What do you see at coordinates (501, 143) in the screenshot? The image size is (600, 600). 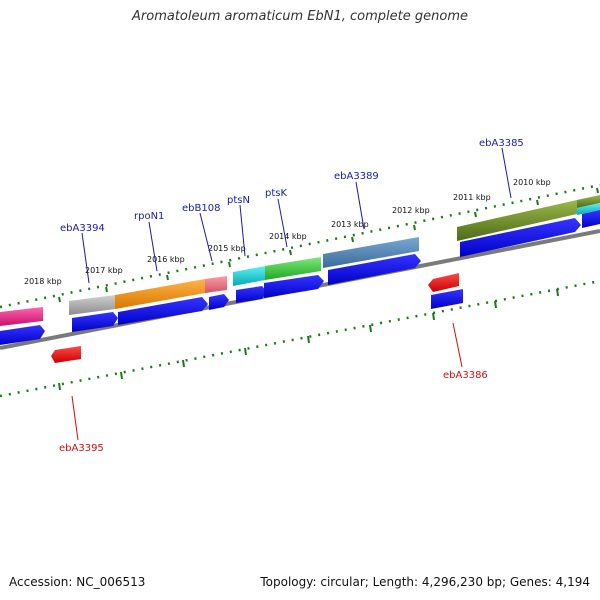 I see `gene-label-ebA3385: ebA3385` at bounding box center [501, 143].